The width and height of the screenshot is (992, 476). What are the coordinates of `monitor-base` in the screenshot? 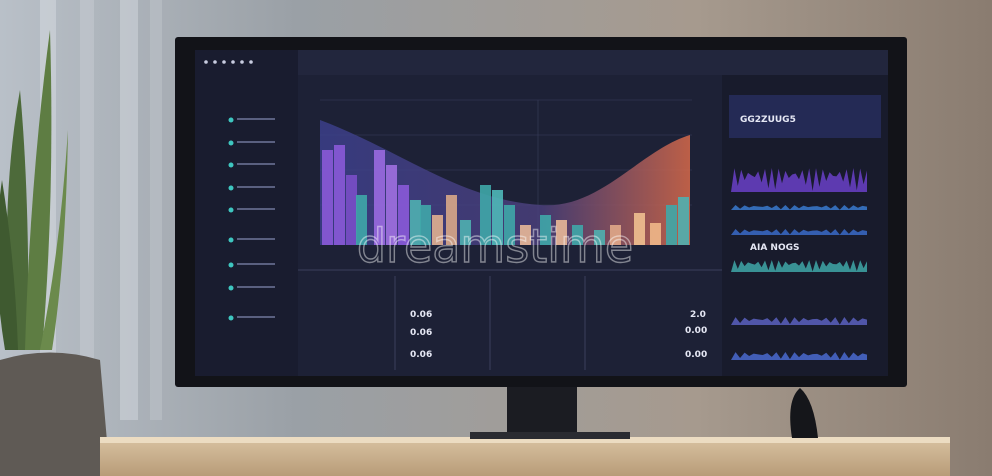 It's located at (550, 435).